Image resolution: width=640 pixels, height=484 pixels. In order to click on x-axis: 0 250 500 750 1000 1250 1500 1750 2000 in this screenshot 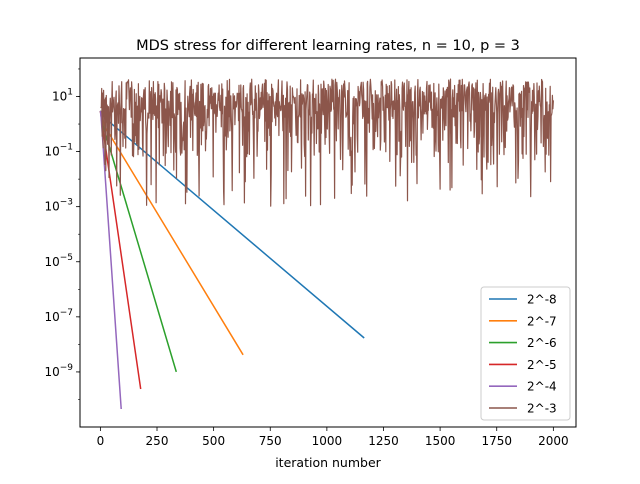, I will do `click(333, 437)`.